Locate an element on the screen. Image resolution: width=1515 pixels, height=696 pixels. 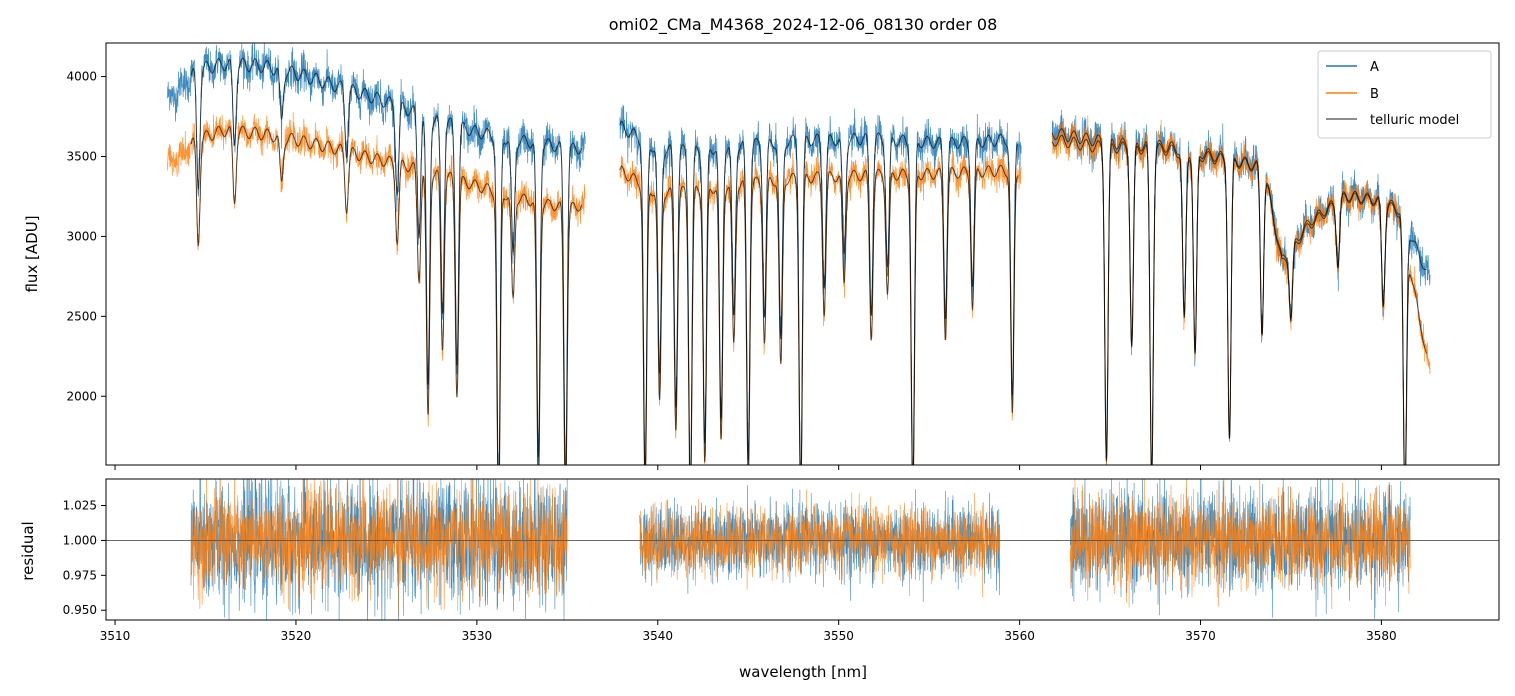
x-tick-label: 3580 is located at coordinates (1381, 636).